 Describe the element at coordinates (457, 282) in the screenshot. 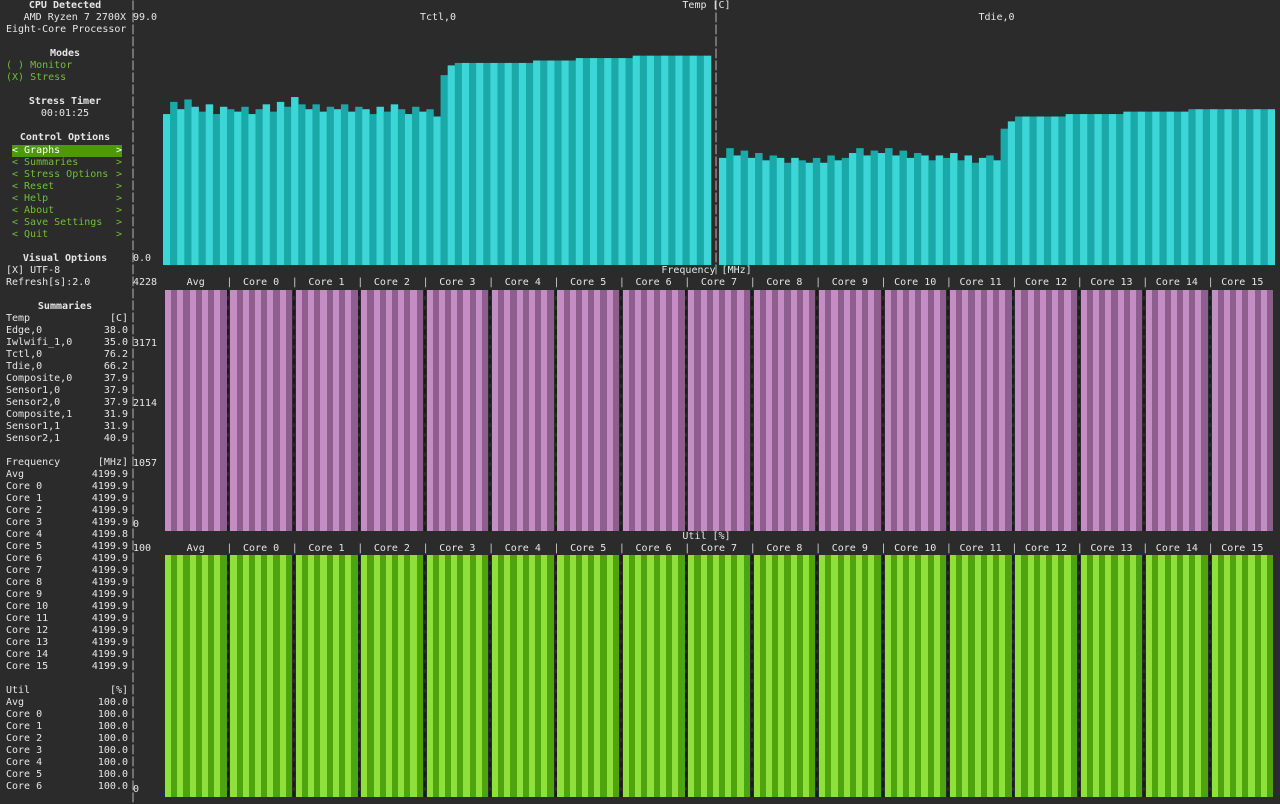

I see `freq-header-core-3: Core 3` at that location.